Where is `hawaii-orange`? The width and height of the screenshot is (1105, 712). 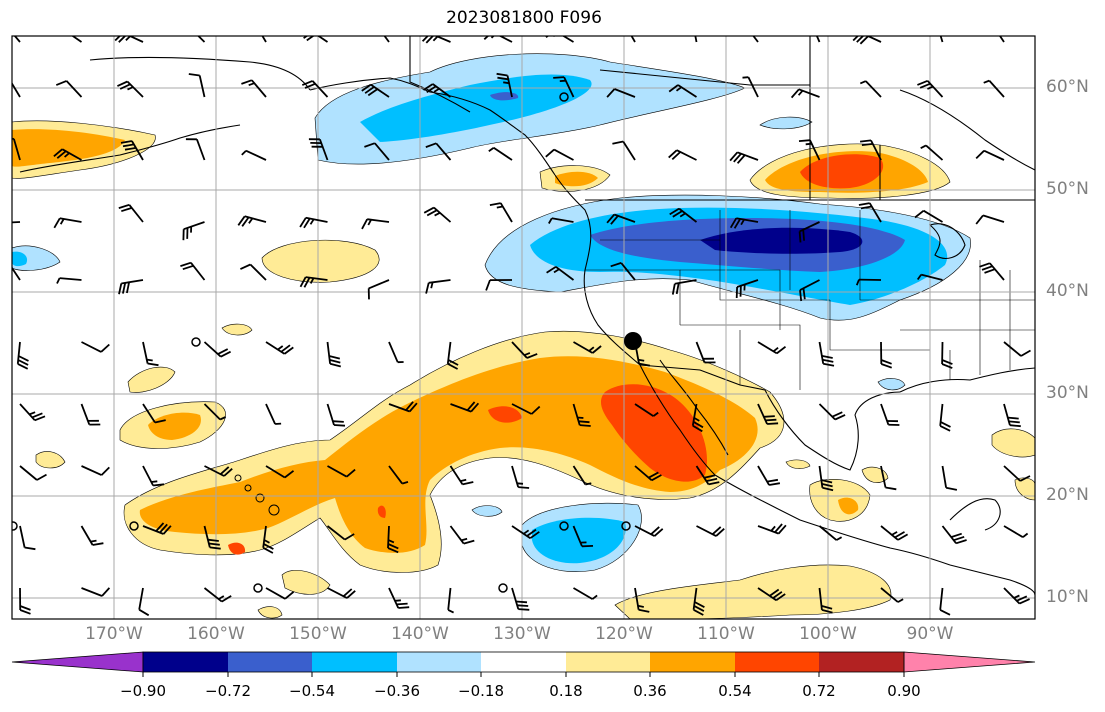 hawaii-orange is located at coordinates (174, 426).